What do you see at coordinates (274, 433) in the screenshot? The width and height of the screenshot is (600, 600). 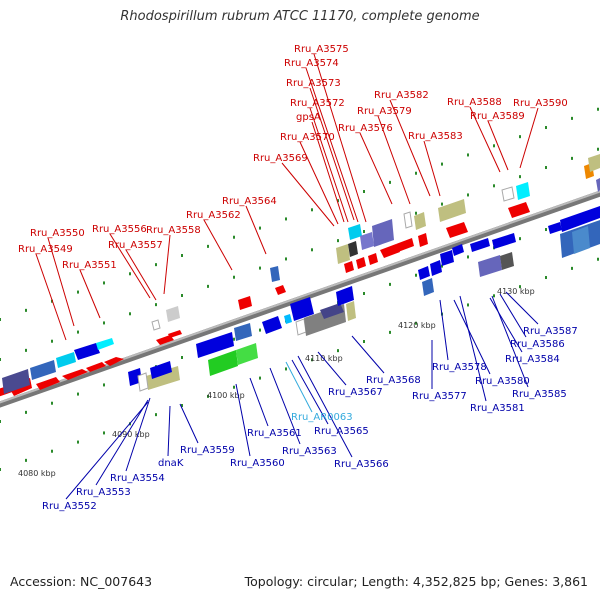 I see `gene-label: Rru_A3561` at bounding box center [274, 433].